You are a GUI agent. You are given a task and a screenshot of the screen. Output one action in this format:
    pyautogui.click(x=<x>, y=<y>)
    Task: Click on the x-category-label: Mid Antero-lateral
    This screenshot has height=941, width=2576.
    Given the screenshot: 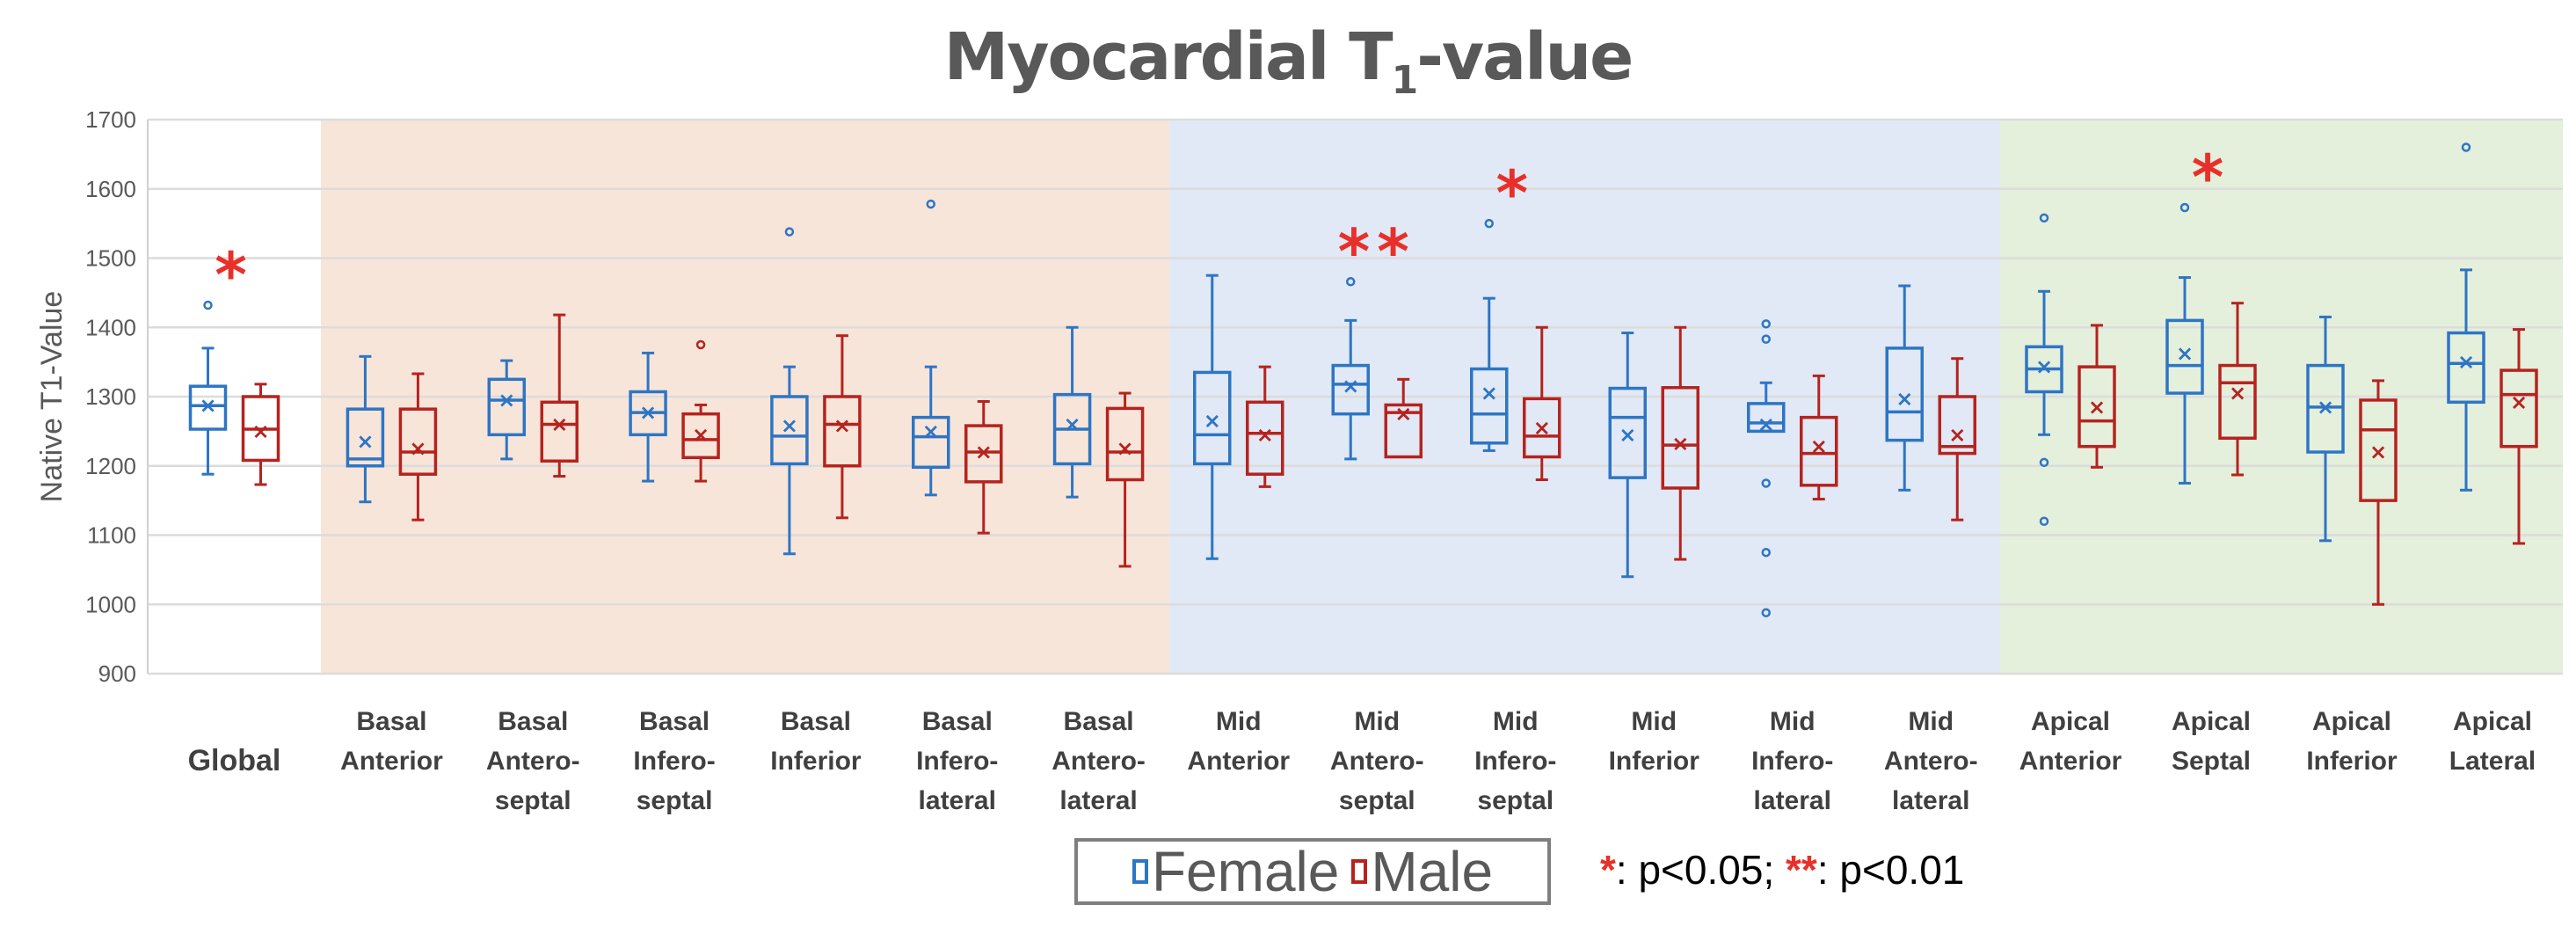 What is the action you would take?
    pyautogui.click(x=1931, y=761)
    